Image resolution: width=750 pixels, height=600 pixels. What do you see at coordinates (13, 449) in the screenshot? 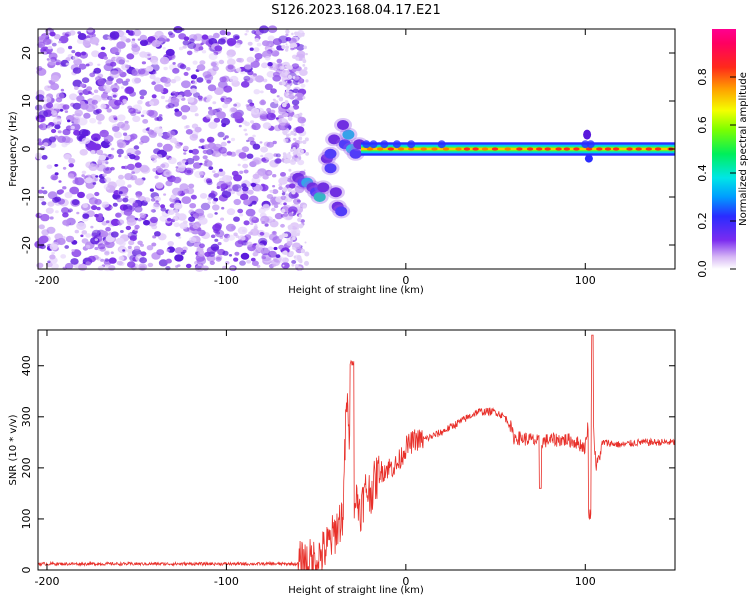
I see `snr-y-axis-label: SNR (10 * v/v)` at bounding box center [13, 449].